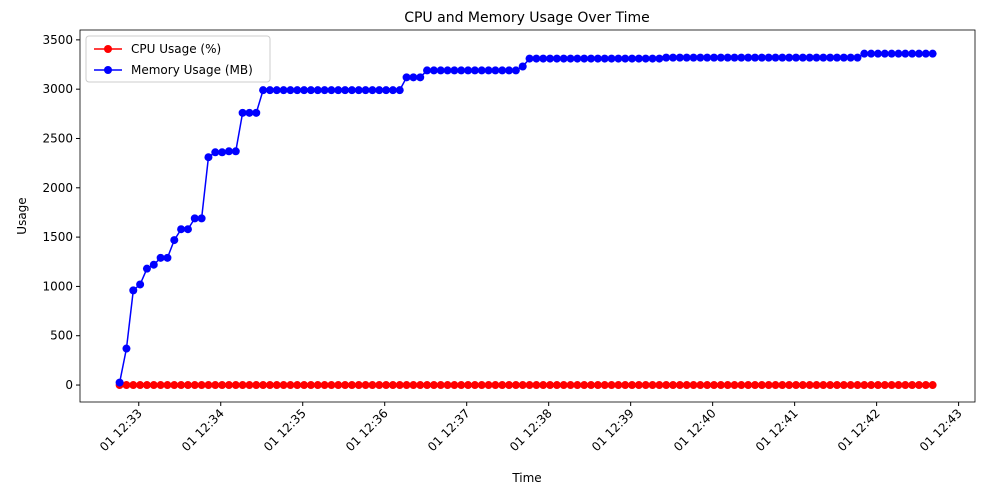  What do you see at coordinates (61, 336) in the screenshot?
I see `y-tick-label: 500` at bounding box center [61, 336].